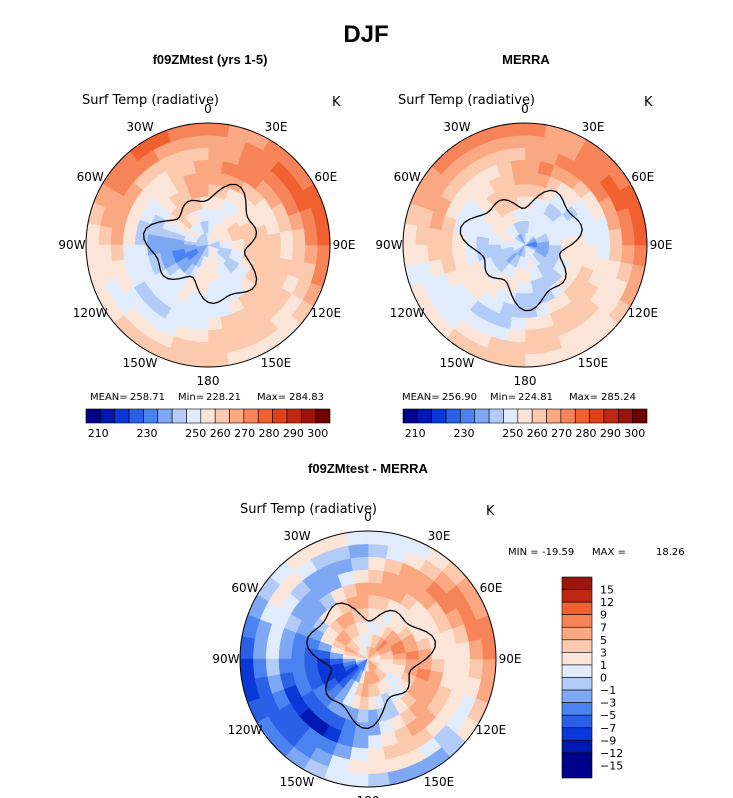  What do you see at coordinates (276, 127) in the screenshot?
I see `longitude-label: 30E` at bounding box center [276, 127].